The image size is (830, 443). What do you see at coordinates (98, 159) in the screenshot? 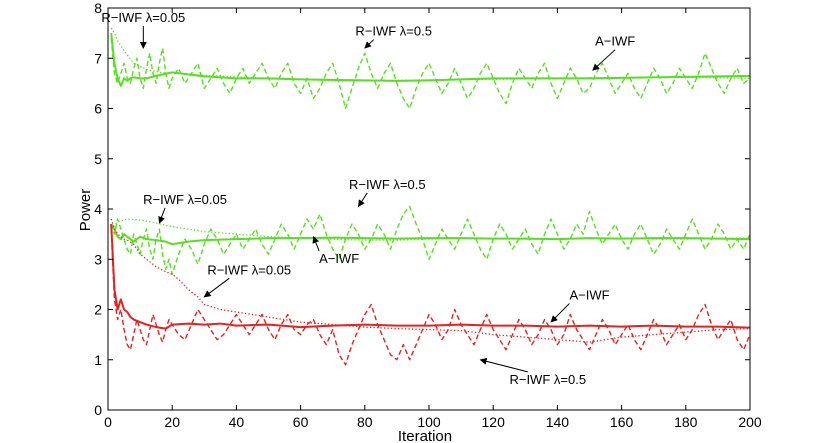
I see `y-tick-label: 5` at bounding box center [98, 159].